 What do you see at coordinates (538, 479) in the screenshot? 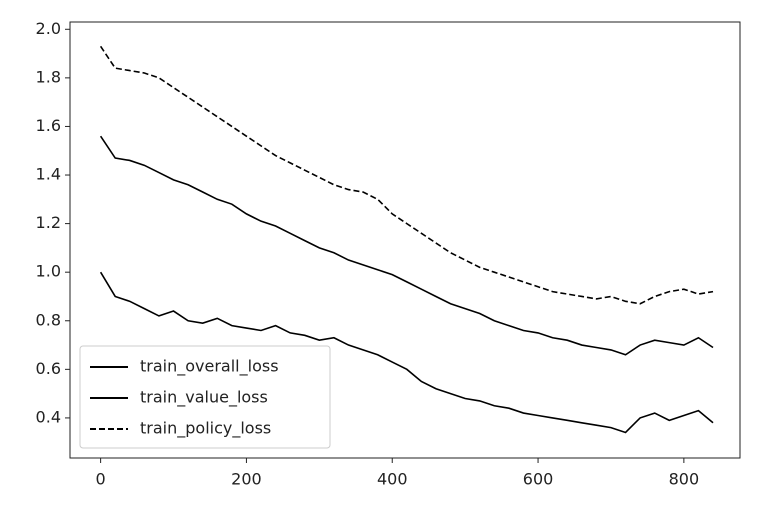
I see `x-tick-label: 600` at bounding box center [538, 479].